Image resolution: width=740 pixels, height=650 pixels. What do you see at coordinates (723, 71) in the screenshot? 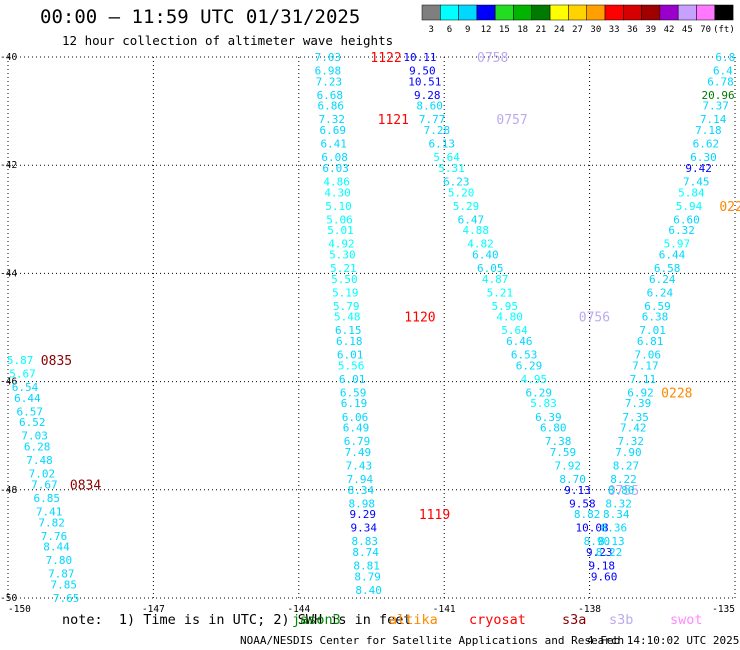
I see `swh-value-label: 6.4` at bounding box center [723, 71].